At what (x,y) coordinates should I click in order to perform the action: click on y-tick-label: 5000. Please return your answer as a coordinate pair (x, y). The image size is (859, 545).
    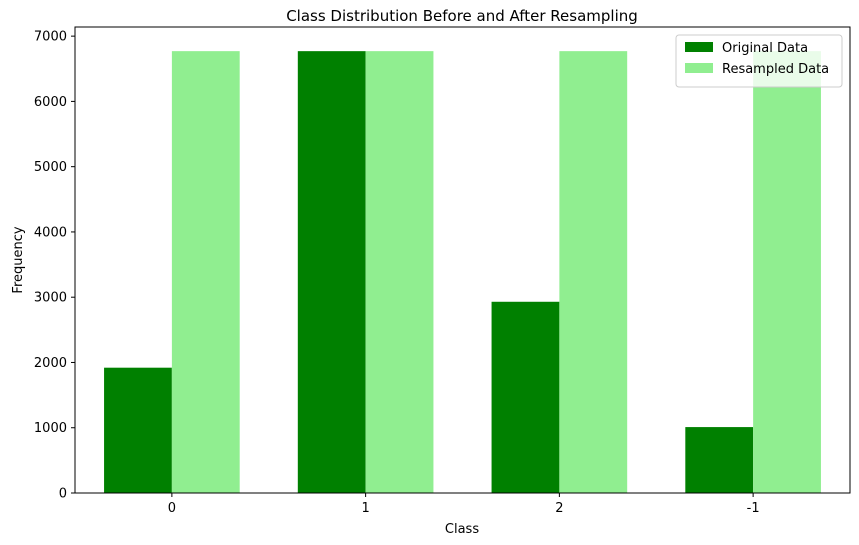
    Looking at the image, I should click on (50, 167).